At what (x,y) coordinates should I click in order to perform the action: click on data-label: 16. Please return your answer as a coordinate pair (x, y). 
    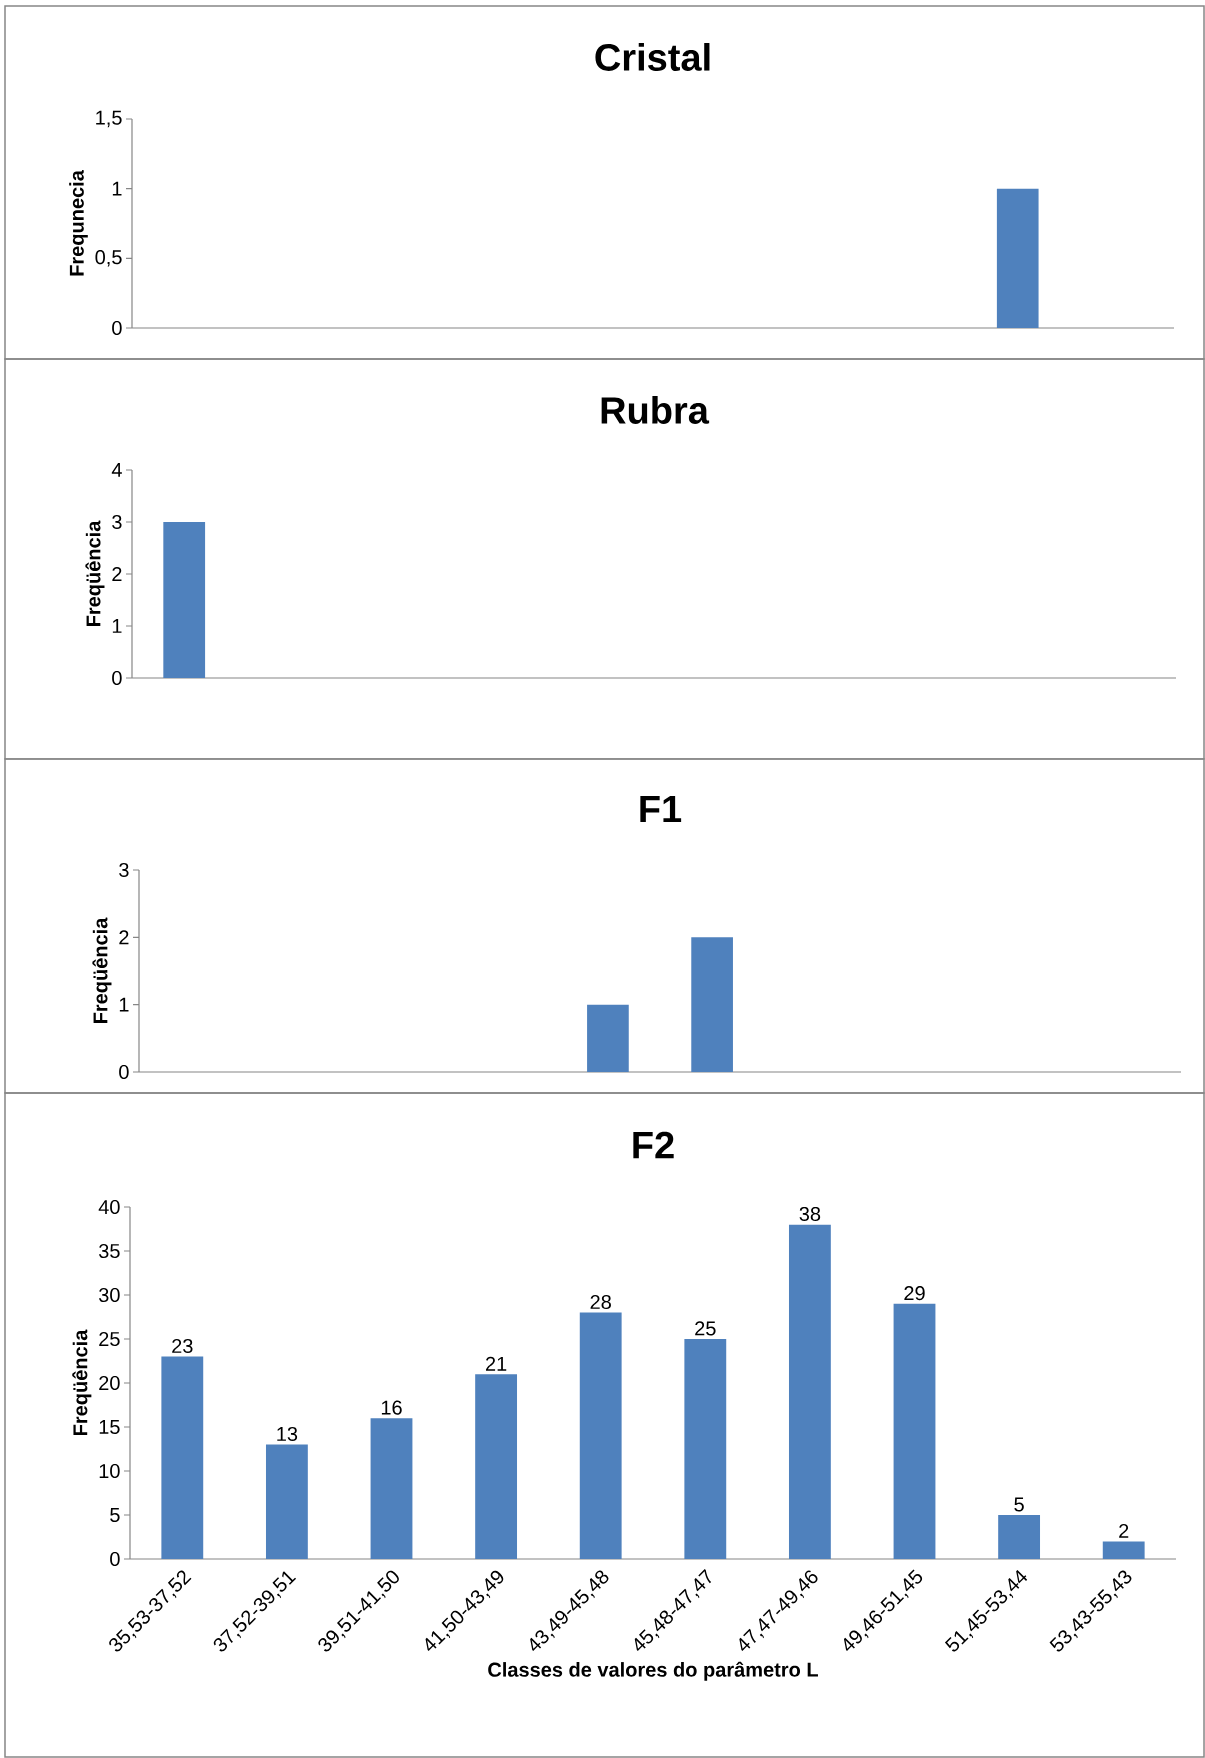
    Looking at the image, I should click on (391, 1407).